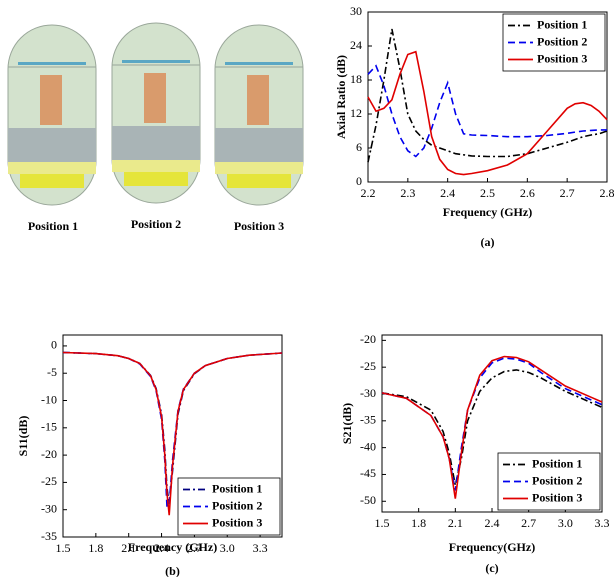  I want to click on y-tick-label: -10, so click(49, 399).